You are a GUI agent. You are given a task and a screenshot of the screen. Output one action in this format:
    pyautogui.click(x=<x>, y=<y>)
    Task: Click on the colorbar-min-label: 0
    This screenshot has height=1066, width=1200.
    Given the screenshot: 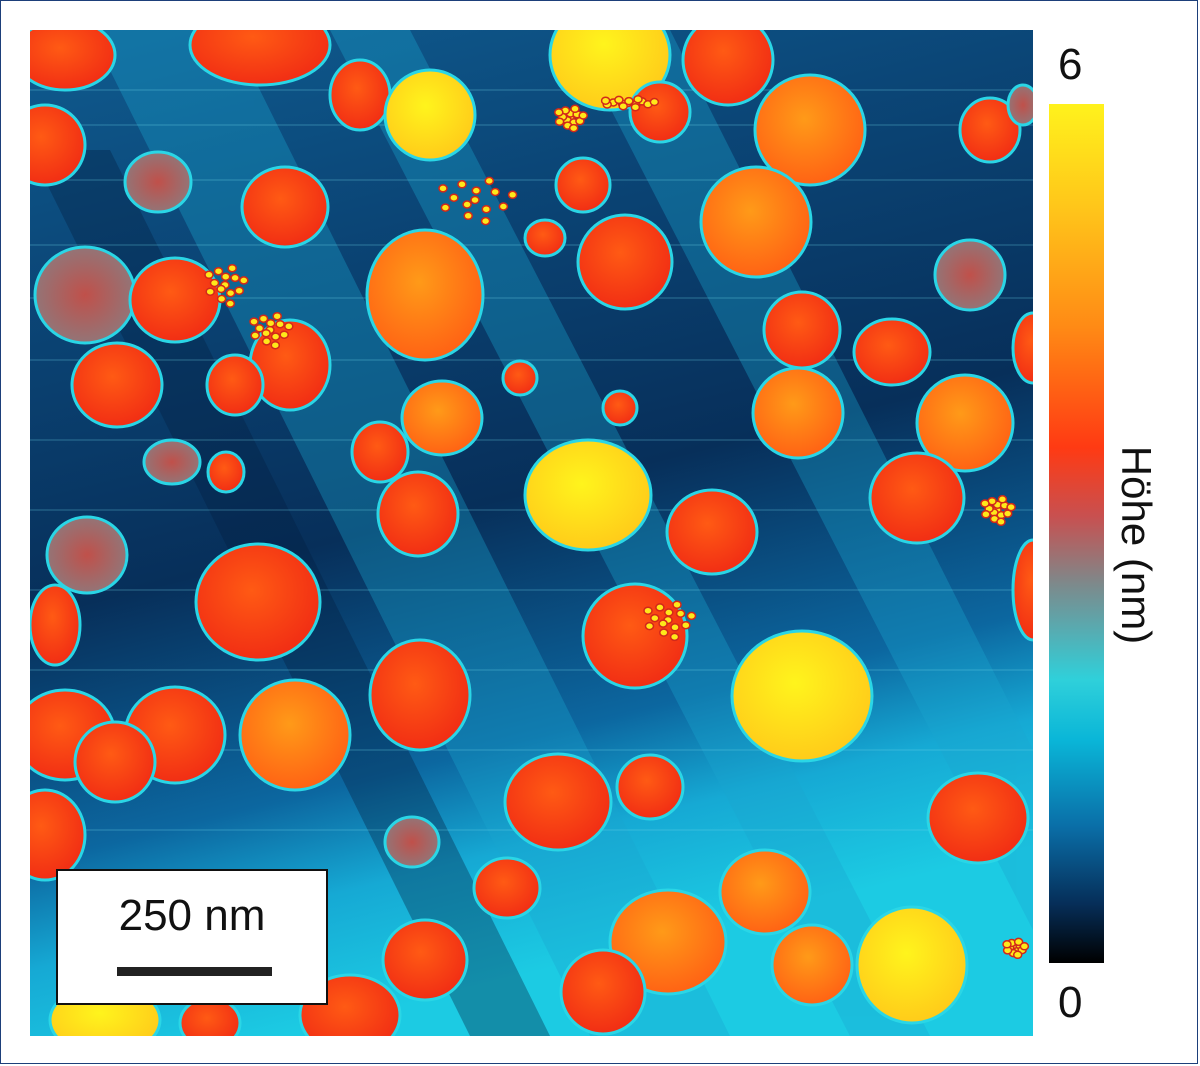 What is the action you would take?
    pyautogui.click(x=1070, y=1002)
    